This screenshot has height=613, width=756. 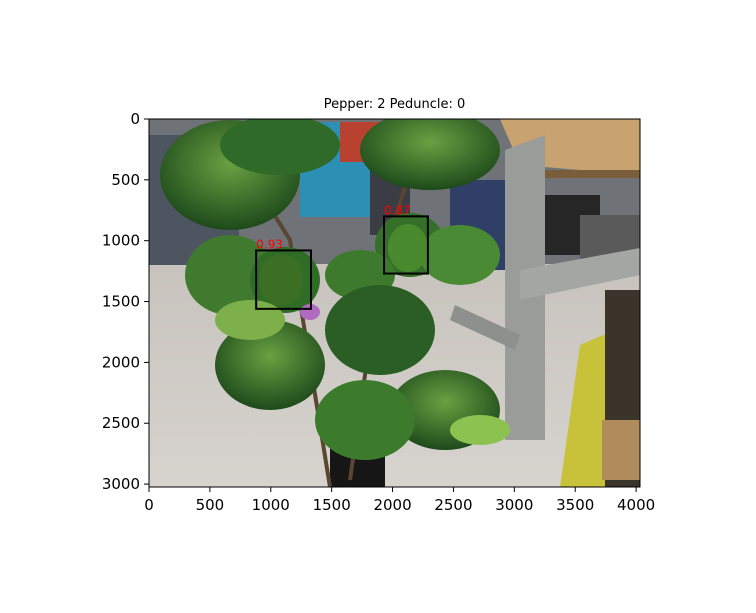 I want to click on x-tick-label: 3500, so click(x=575, y=505).